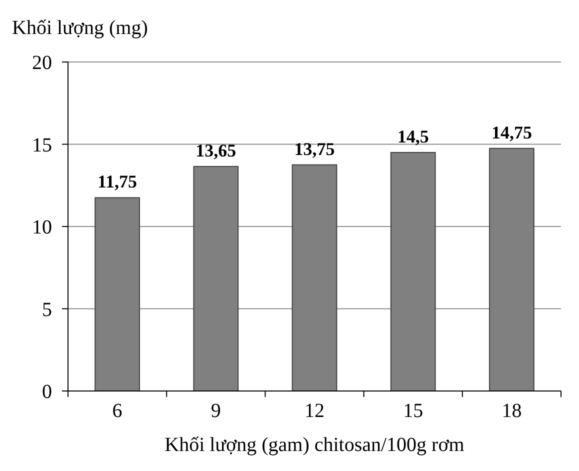 This screenshot has width=579, height=471. Describe the element at coordinates (80, 28) in the screenshot. I see `y-axis-title: Khối lượng (mg)` at that location.